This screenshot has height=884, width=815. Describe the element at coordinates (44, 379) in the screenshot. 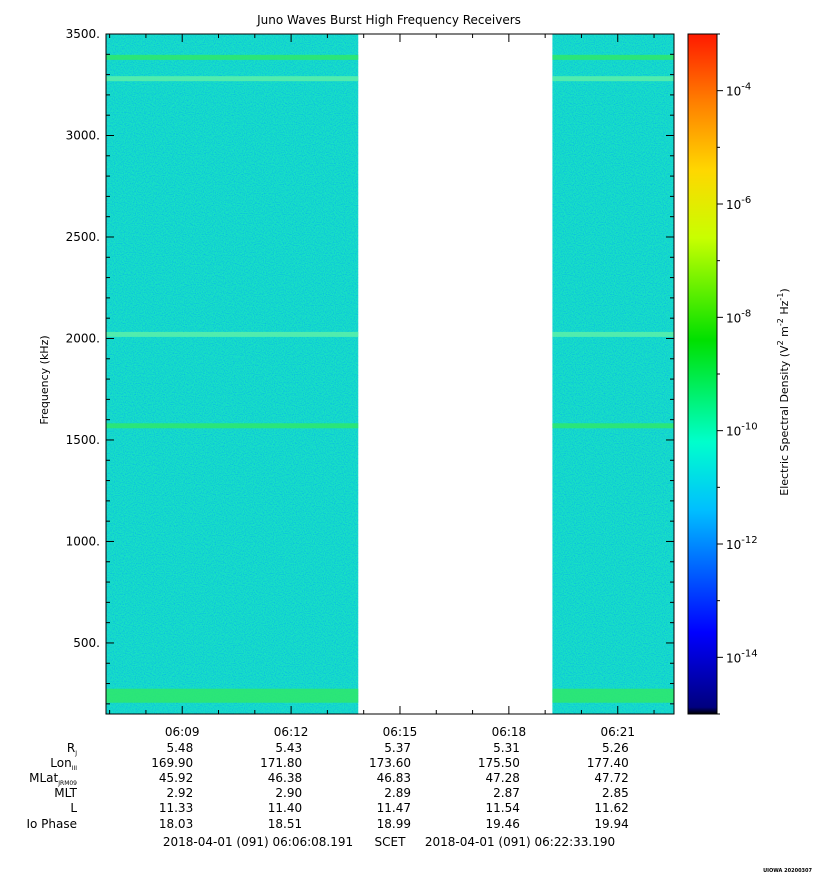

I see `y-axis-label: Frequency (kHz)` at that location.